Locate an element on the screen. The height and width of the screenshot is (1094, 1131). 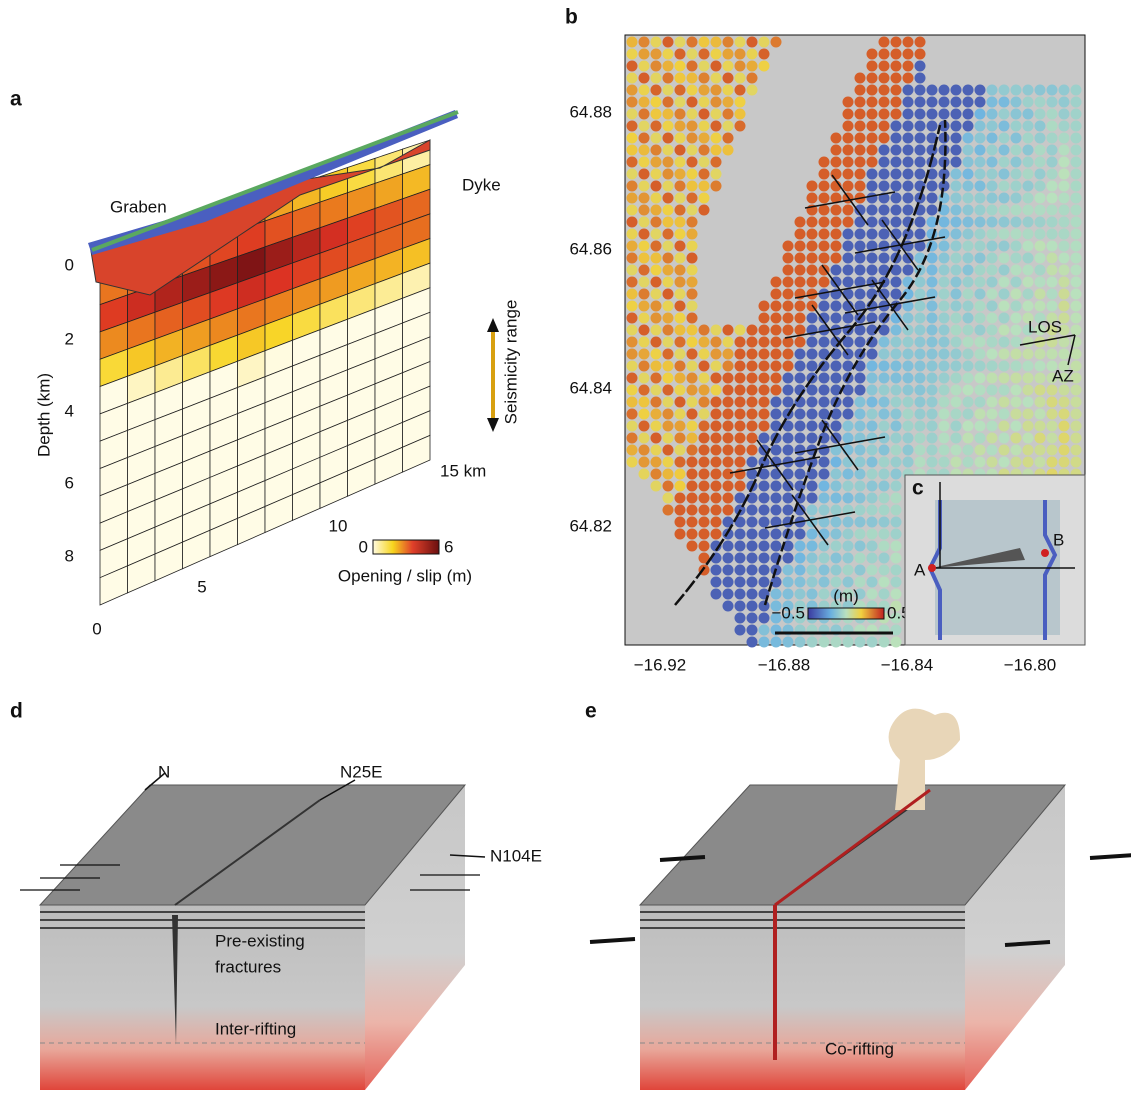
dyke is located at coordinates (852, 847).